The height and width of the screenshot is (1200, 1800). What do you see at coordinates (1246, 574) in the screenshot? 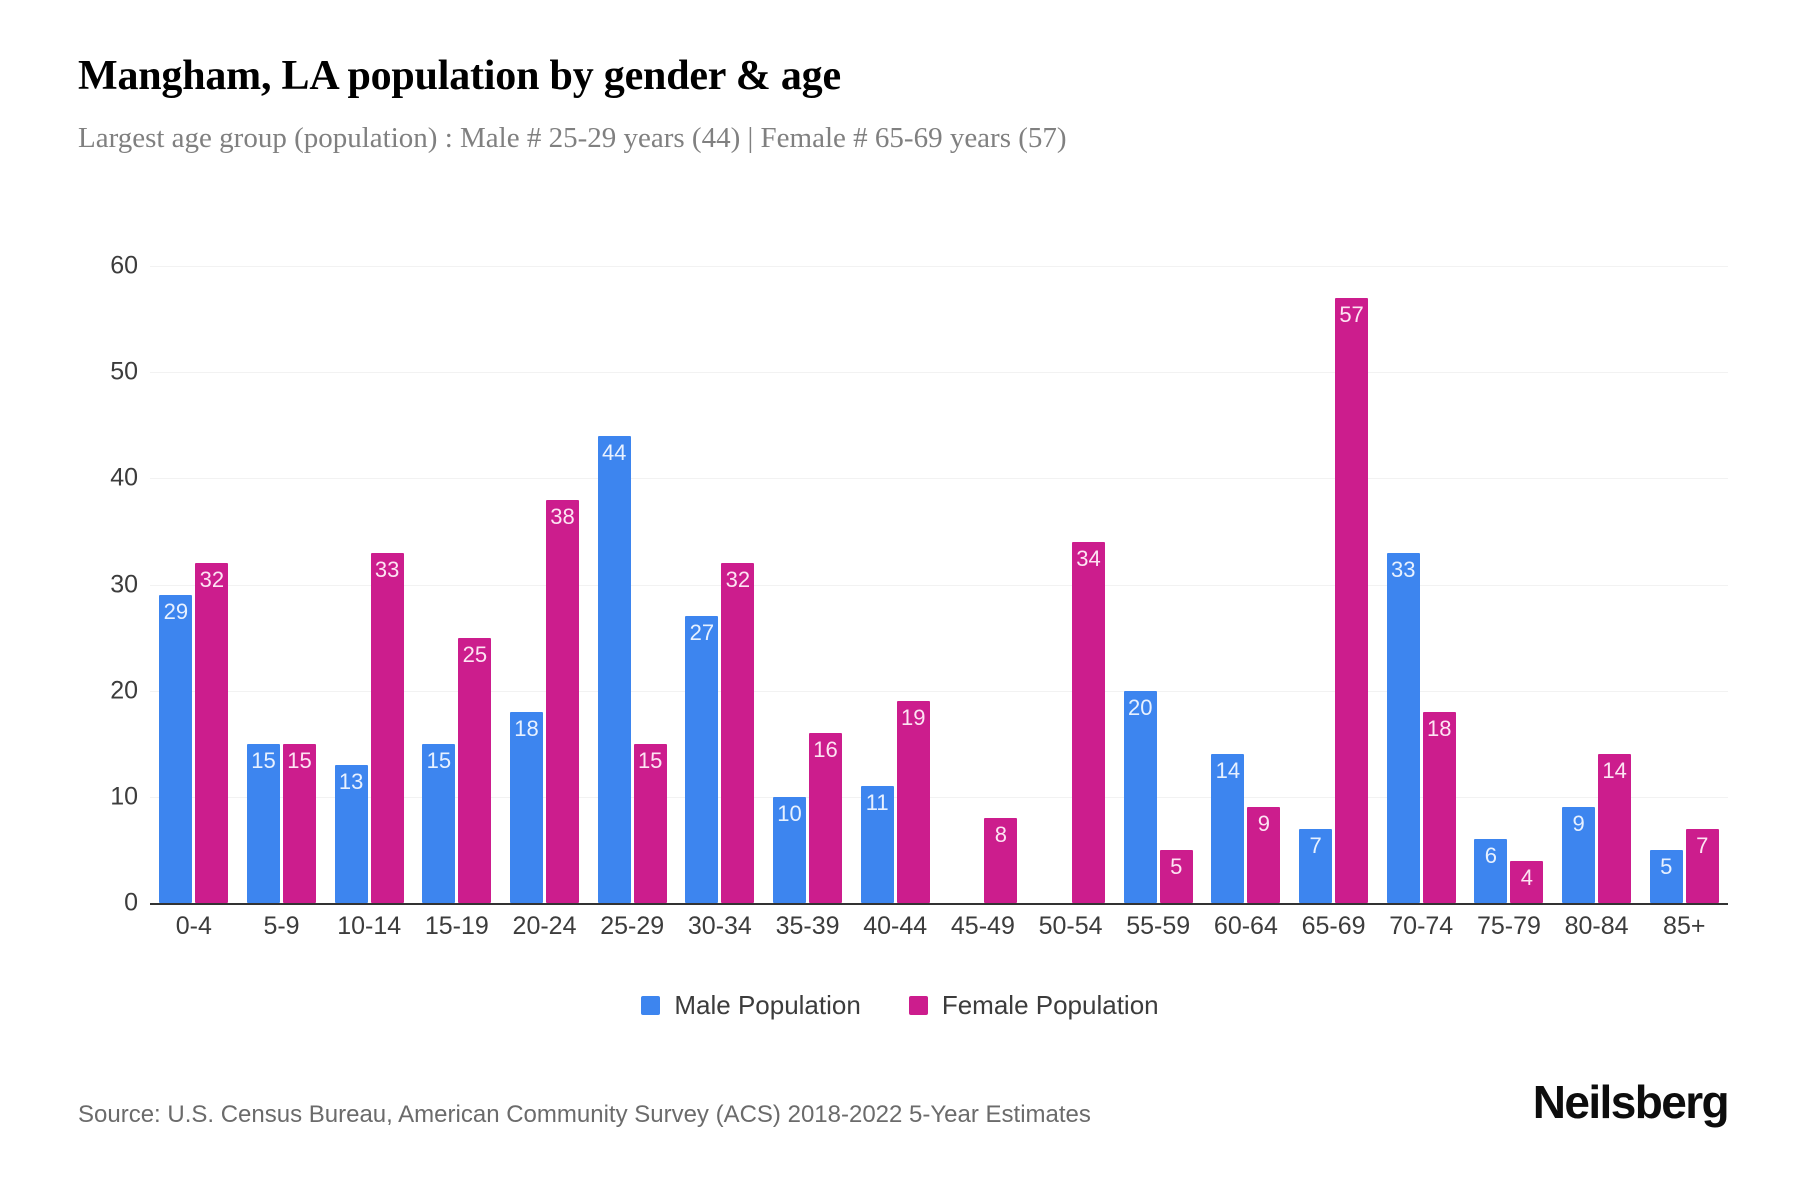
I see `bar-group: 14 9` at bounding box center [1246, 574].